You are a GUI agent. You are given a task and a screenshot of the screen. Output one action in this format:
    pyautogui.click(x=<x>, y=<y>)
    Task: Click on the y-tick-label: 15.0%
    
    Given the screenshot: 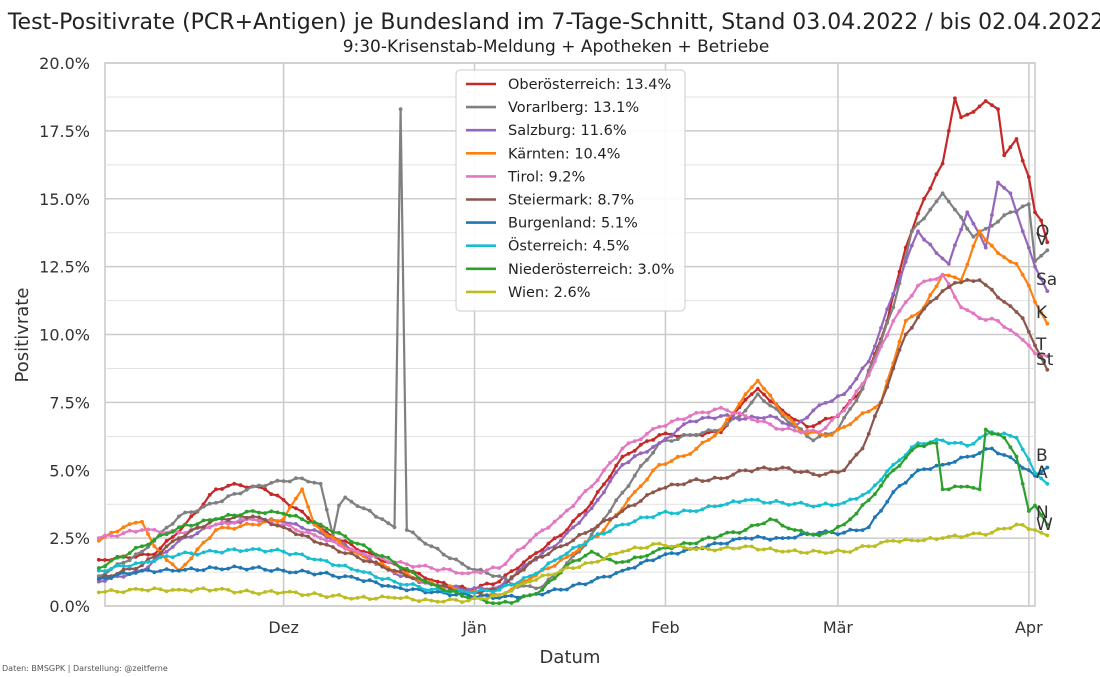 What is the action you would take?
    pyautogui.click(x=64, y=199)
    